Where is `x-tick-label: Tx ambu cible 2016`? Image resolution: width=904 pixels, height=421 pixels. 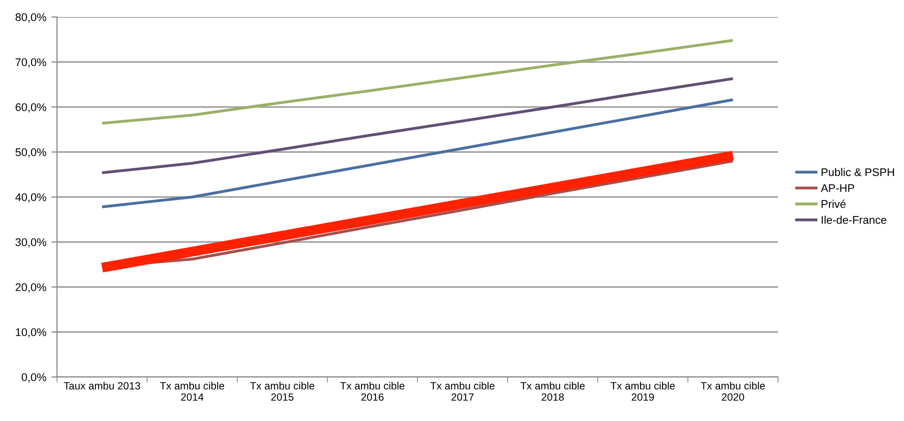 x-tick-label: Tx ambu cible 2016 is located at coordinates (372, 391).